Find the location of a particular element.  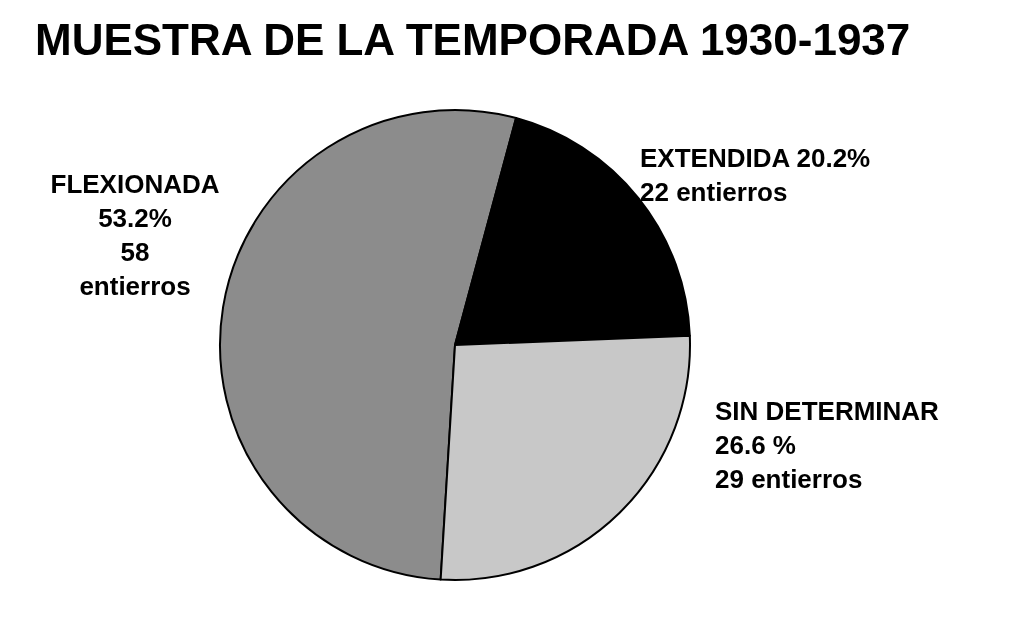

slice-label: EXTENDIDA 20.2% 22 entierros is located at coordinates (755, 175).